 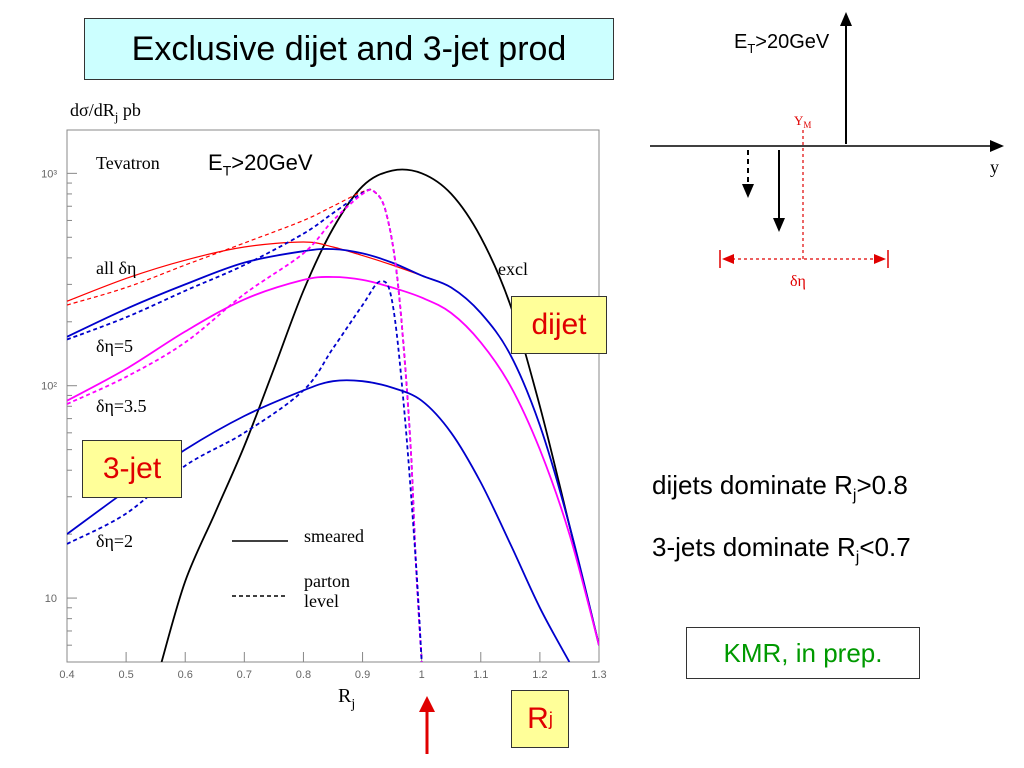 I want to click on slide-title: Exclusive dijet and 3-jet prod, so click(x=349, y=49).